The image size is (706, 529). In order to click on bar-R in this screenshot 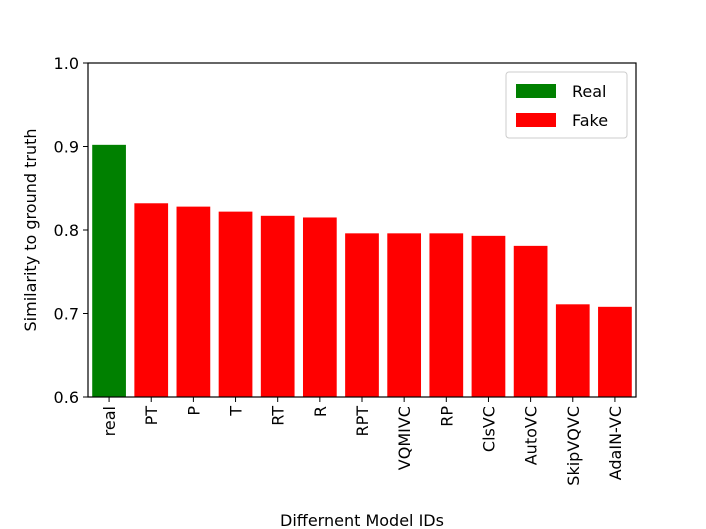, I will do `click(319, 307)`.